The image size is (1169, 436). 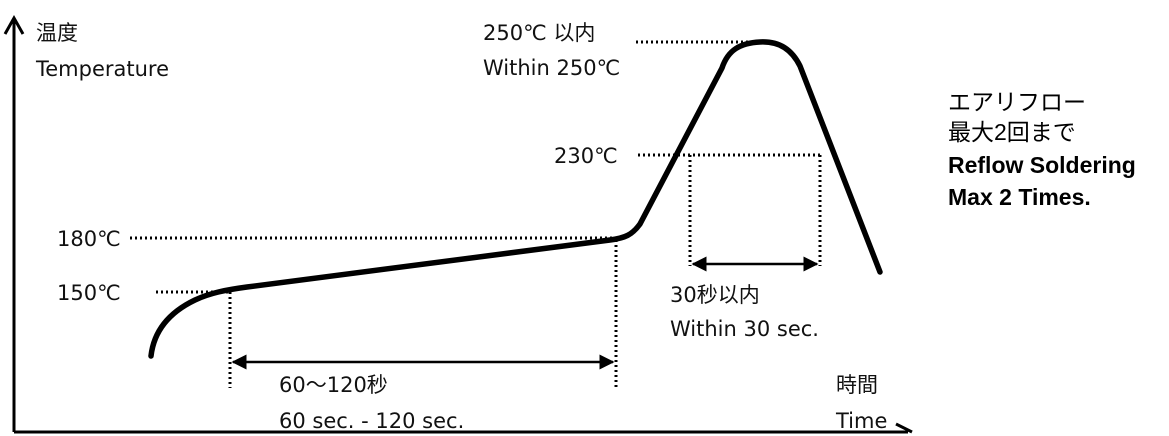 I want to click on preheat-duration-en: 60 sec. - 120 sec., so click(x=371, y=421).